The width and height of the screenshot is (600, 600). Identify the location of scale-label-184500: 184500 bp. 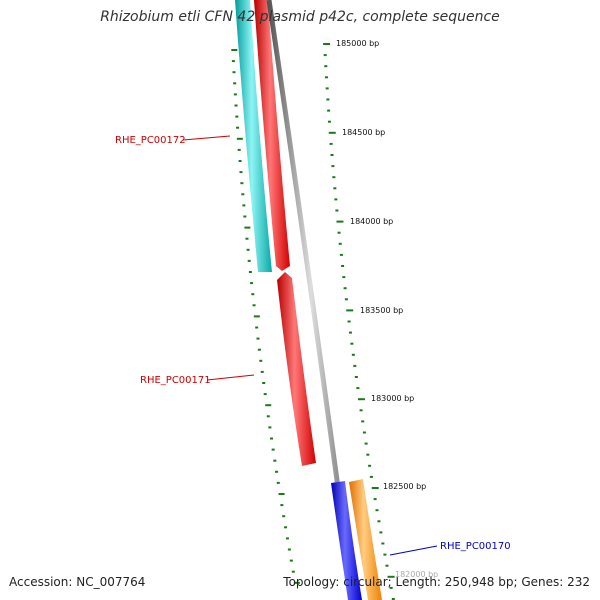
(363, 132).